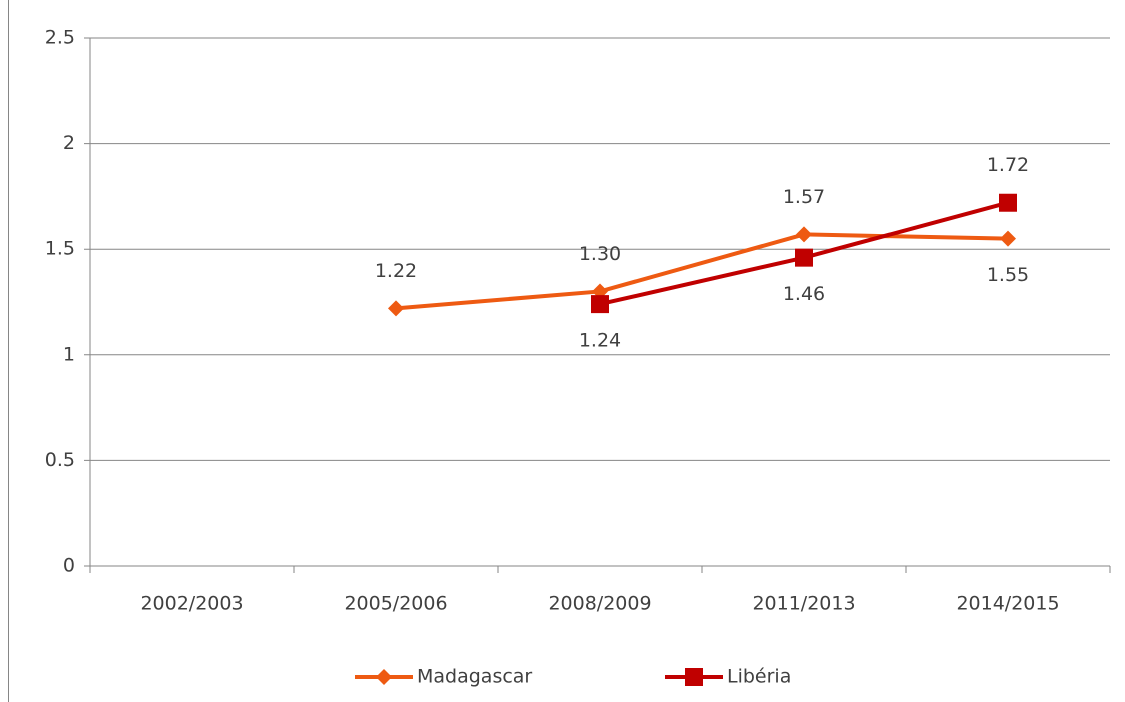 The image size is (1125, 702). Describe the element at coordinates (69, 354) in the screenshot. I see `y-tick-label: 1` at that location.